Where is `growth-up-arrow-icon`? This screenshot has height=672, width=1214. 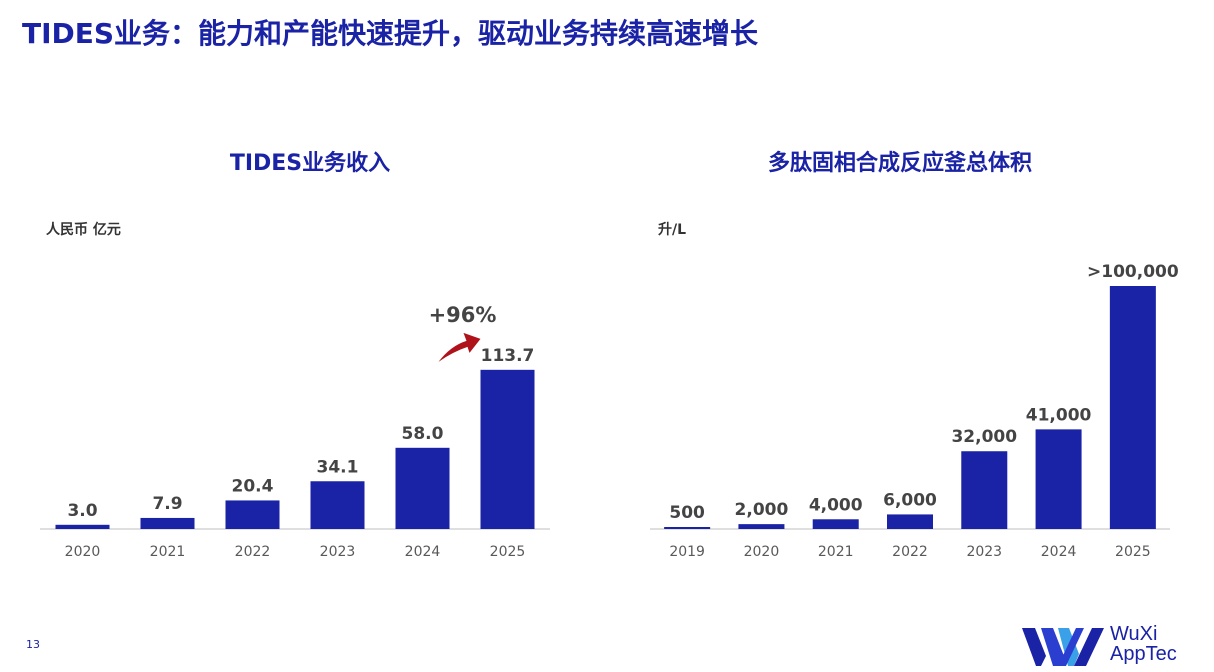
growth-up-arrow-icon is located at coordinates (459, 347).